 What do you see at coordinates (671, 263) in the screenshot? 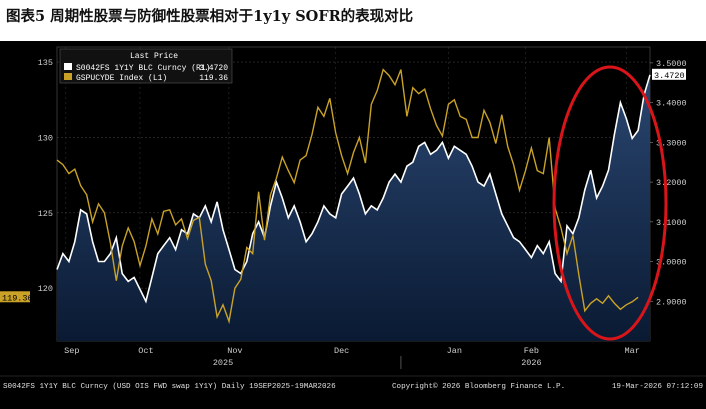
I see `right-tick-label: 3.0000` at bounding box center [671, 263].